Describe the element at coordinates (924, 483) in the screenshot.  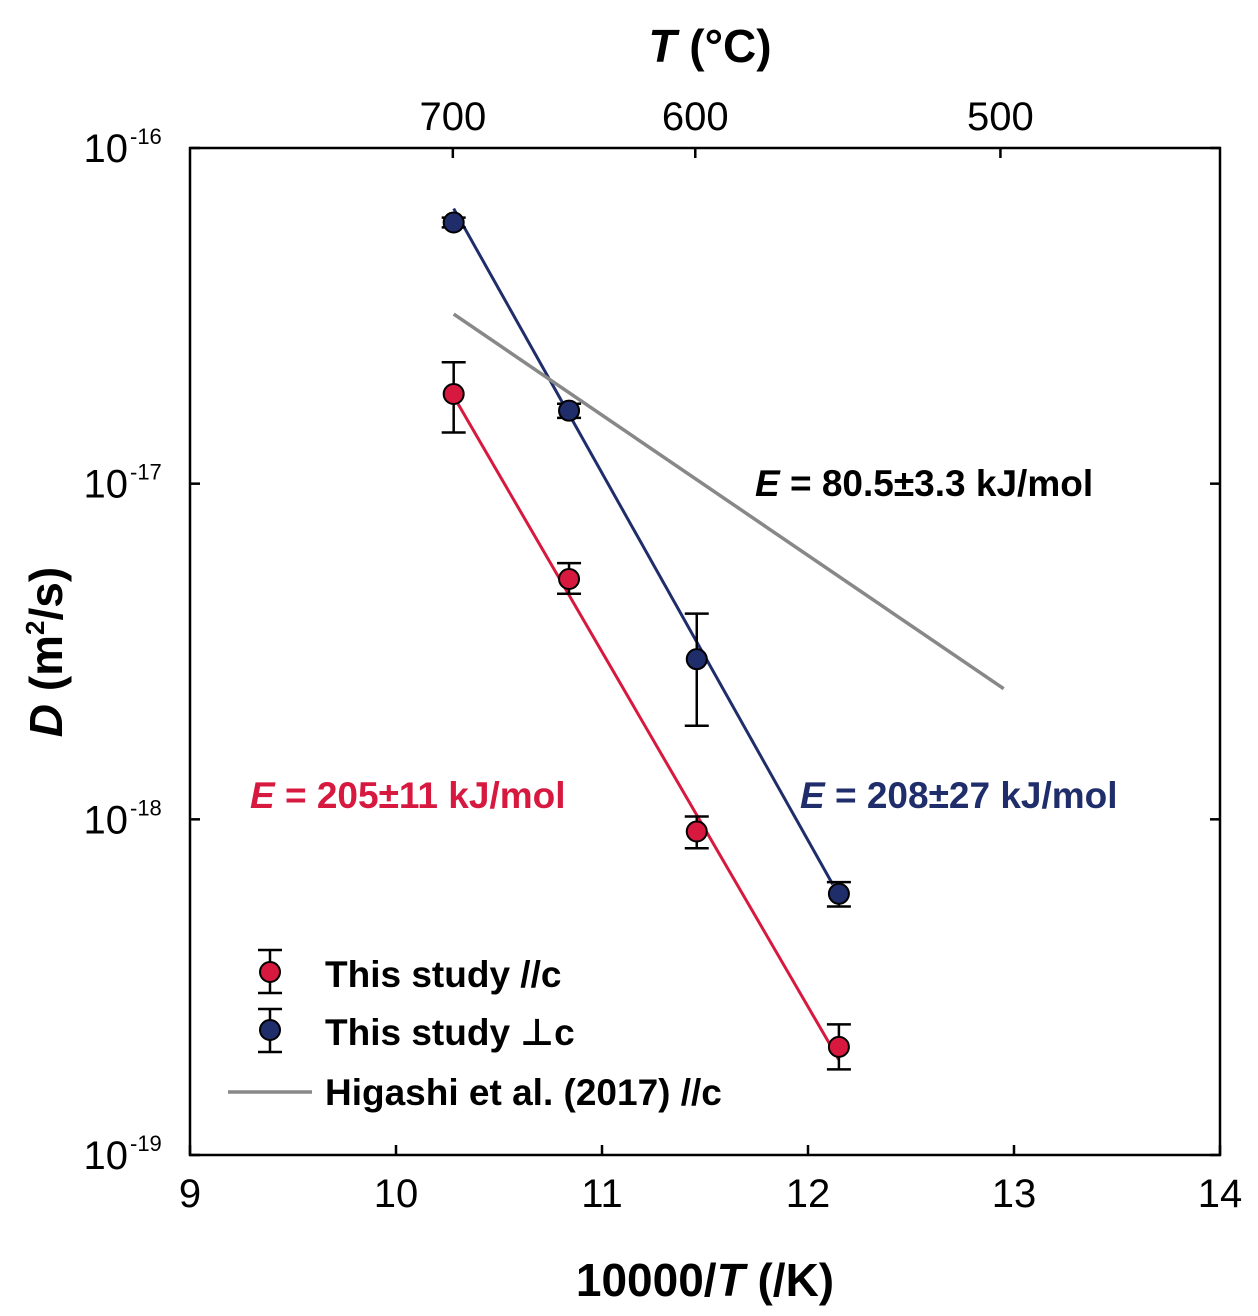
I see `annotation-gray-activation-energy: E = 80.5±3.3 kJ/mol` at that location.